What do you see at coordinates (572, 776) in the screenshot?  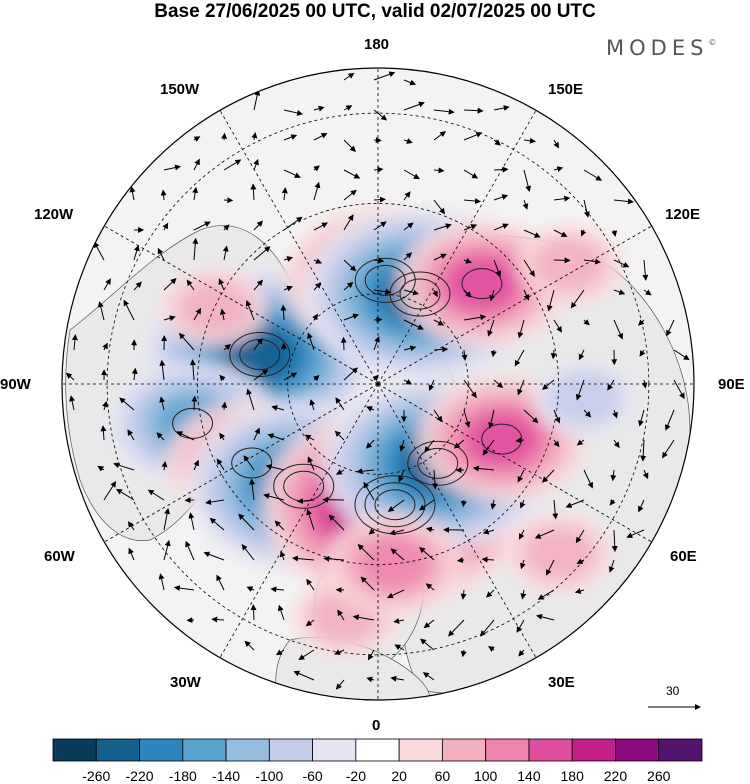 I see `colorbar-tick-label: 180` at bounding box center [572, 776].